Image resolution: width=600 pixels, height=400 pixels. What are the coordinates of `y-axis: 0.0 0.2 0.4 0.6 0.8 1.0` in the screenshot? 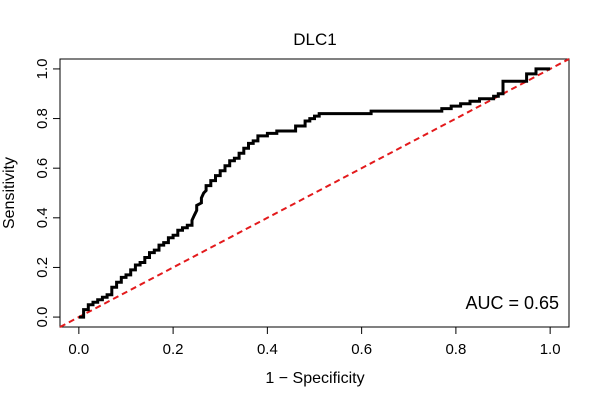 It's located at (47, 193).